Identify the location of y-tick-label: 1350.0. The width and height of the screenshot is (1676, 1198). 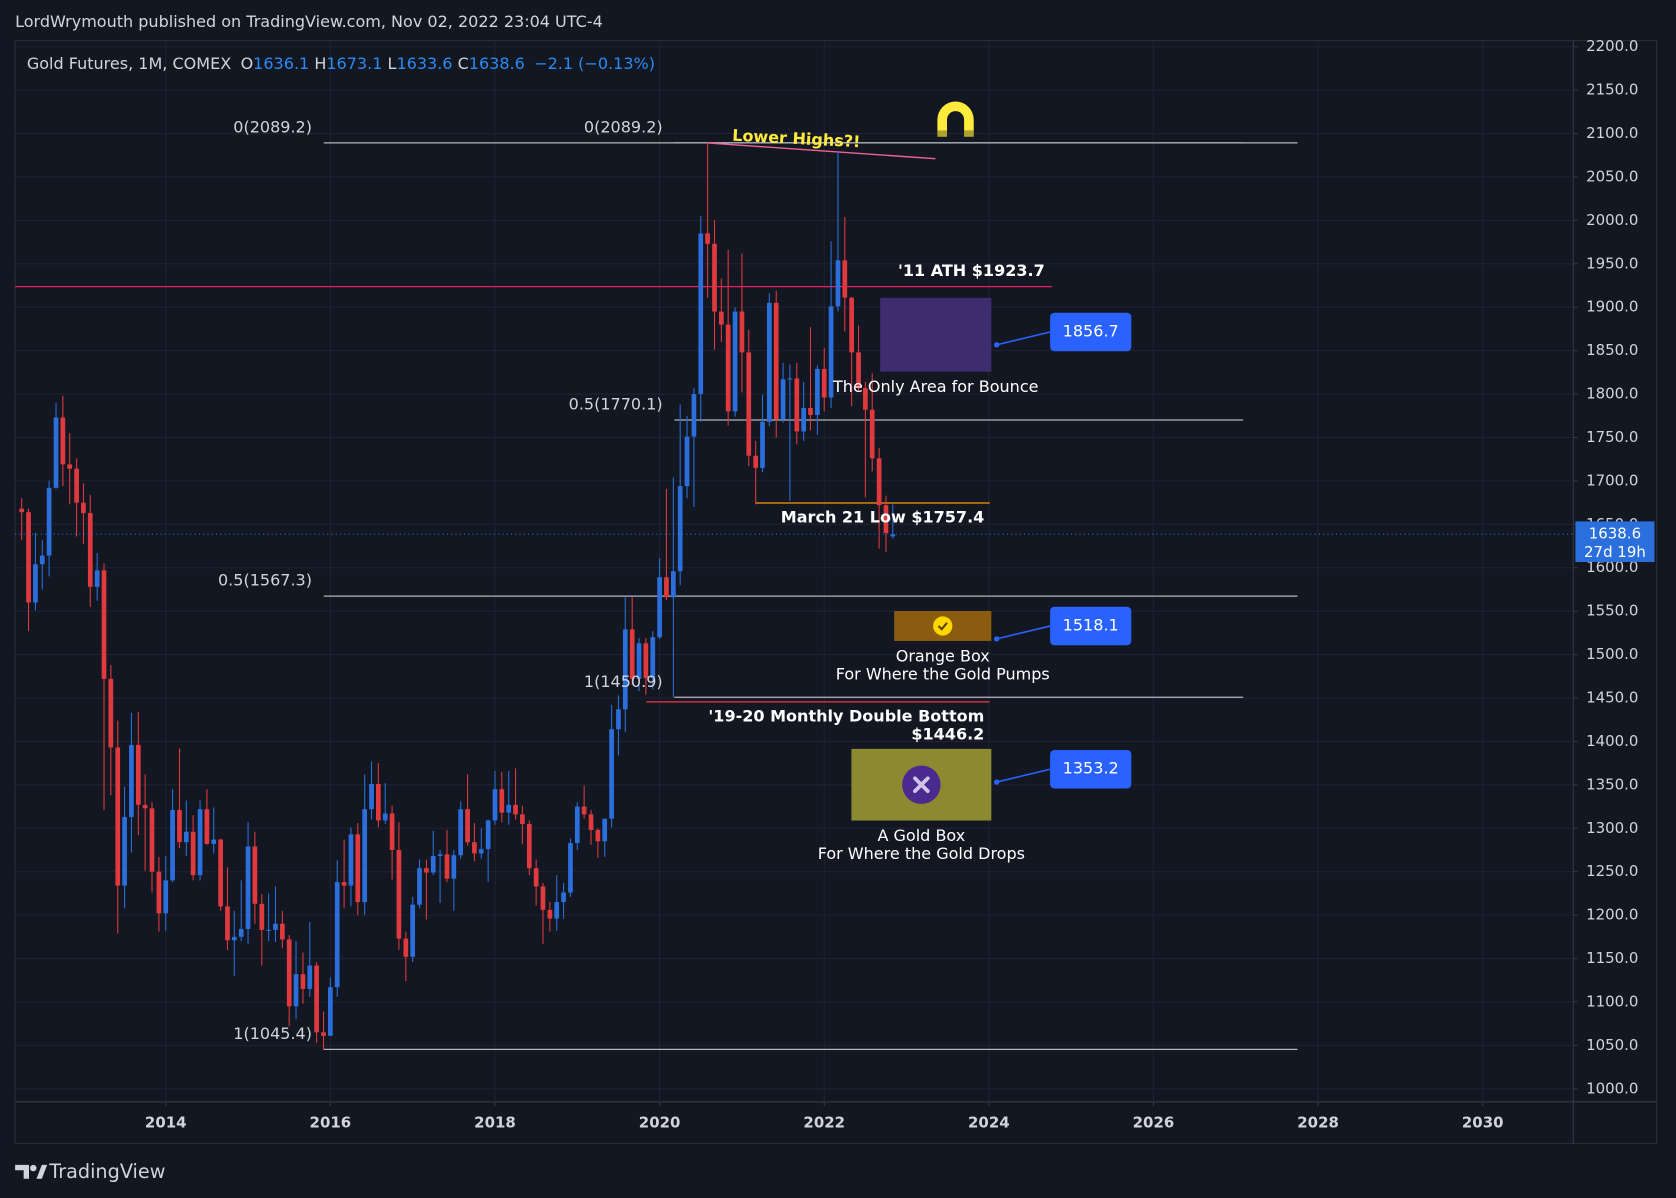
(1612, 784).